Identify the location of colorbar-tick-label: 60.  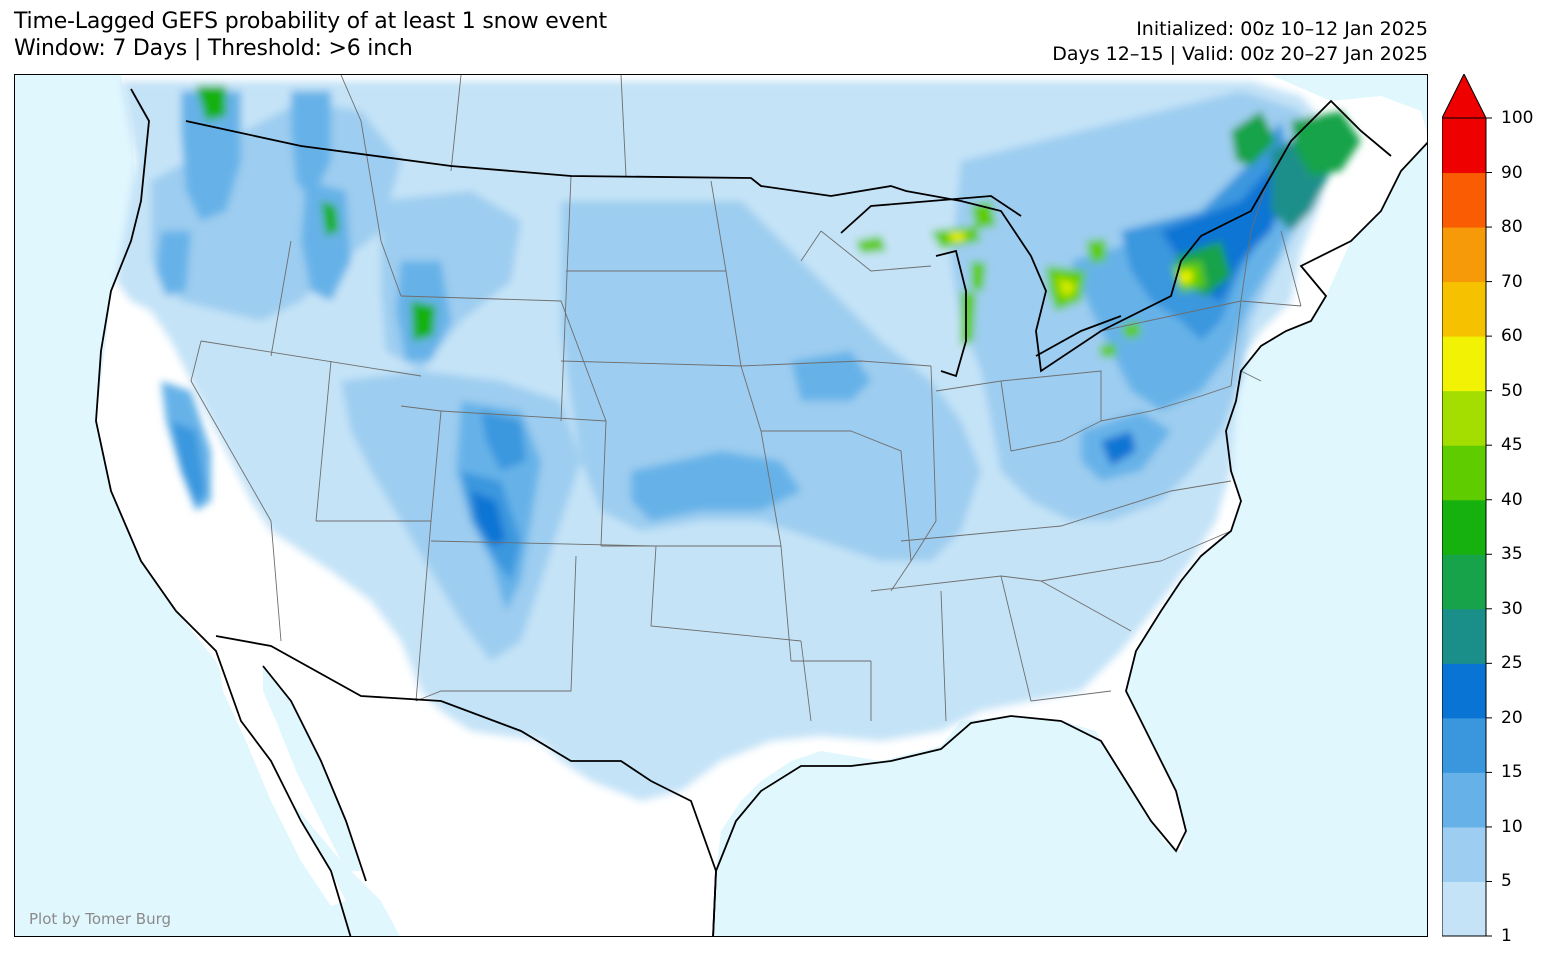
(1512, 336).